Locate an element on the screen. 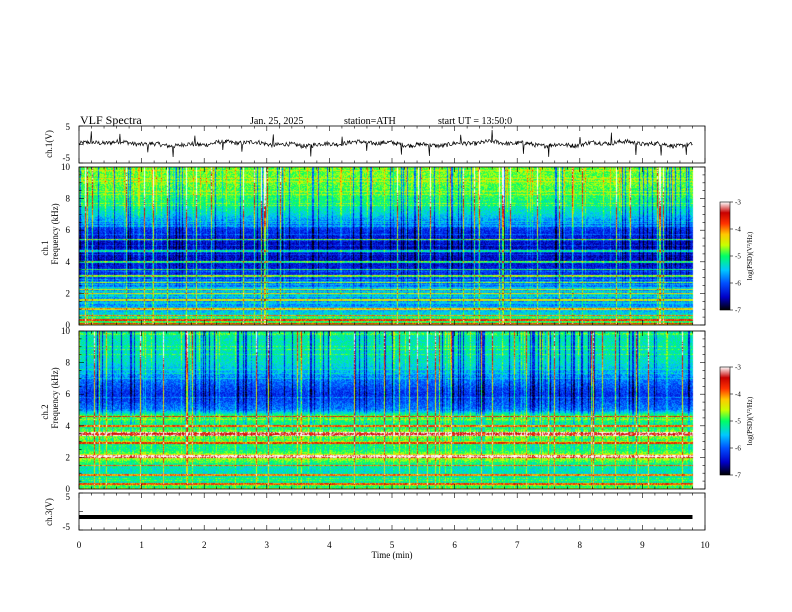  ch1-ytick-top: 5 is located at coordinates (68, 127).